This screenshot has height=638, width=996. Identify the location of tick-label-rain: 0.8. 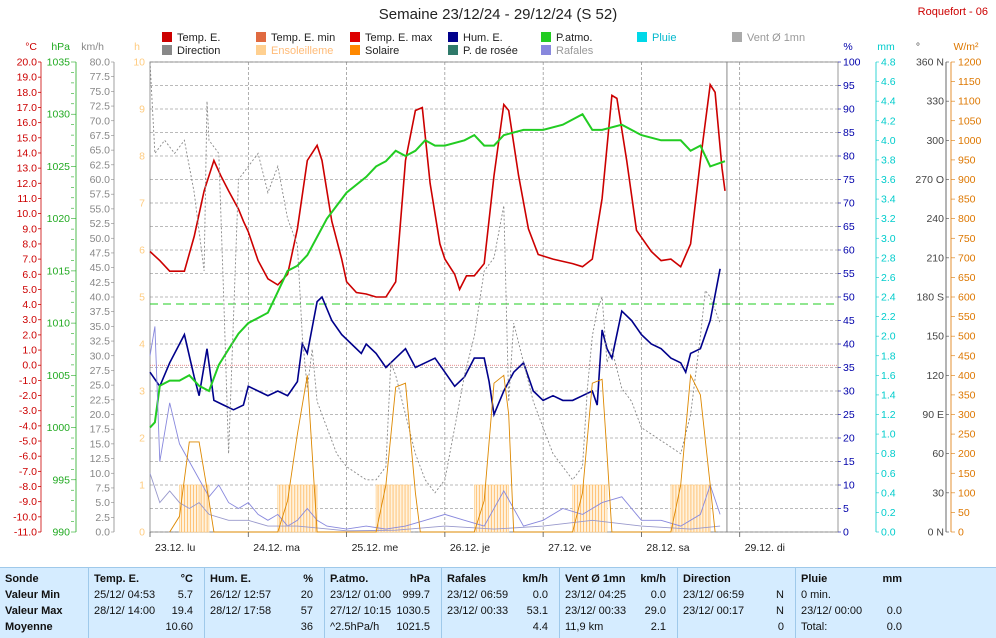
(888, 454).